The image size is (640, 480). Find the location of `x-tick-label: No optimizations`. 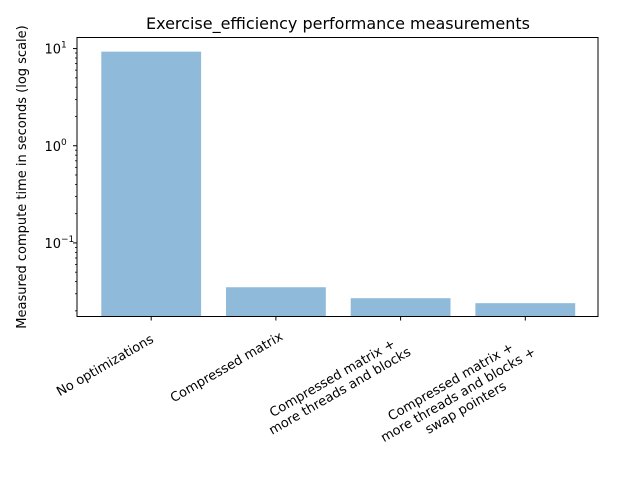

x-tick-label: No optimizations is located at coordinates (105, 366).